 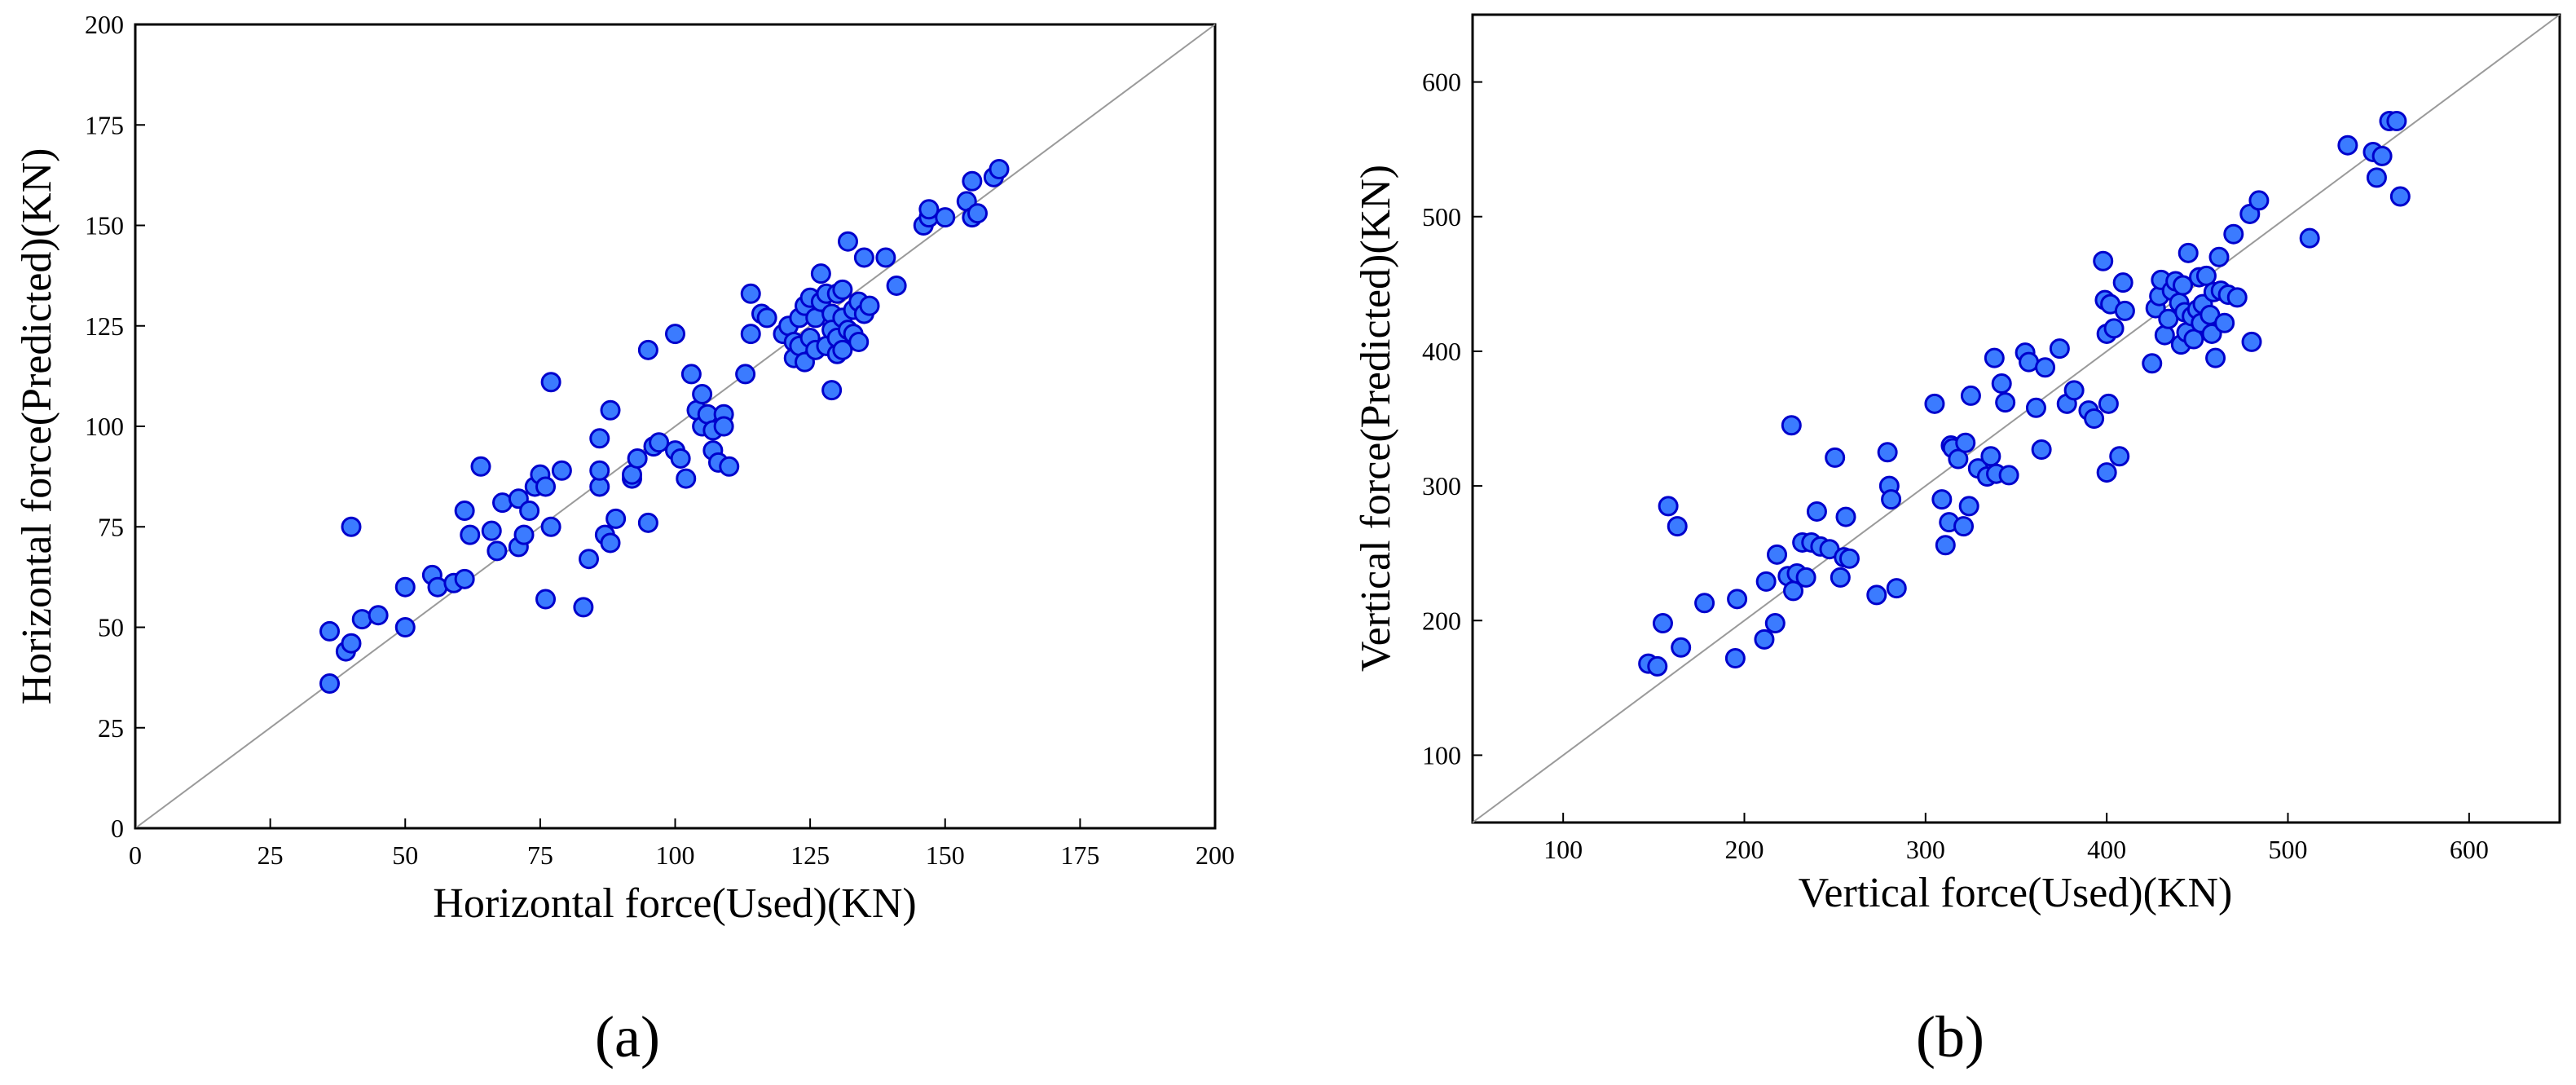 What do you see at coordinates (2106, 849) in the screenshot?
I see `chart-b-x-tick-label: 400` at bounding box center [2106, 849].